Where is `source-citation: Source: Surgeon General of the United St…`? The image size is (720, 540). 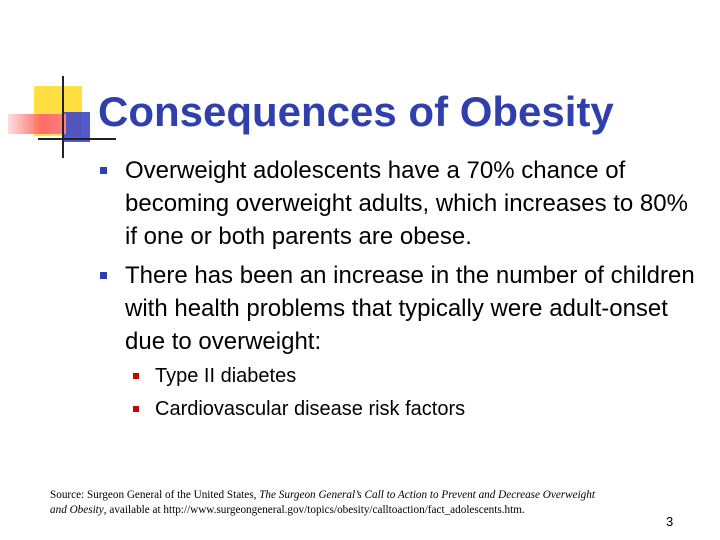 source-citation: Source: Surgeon General of the United St… is located at coordinates (350, 503).